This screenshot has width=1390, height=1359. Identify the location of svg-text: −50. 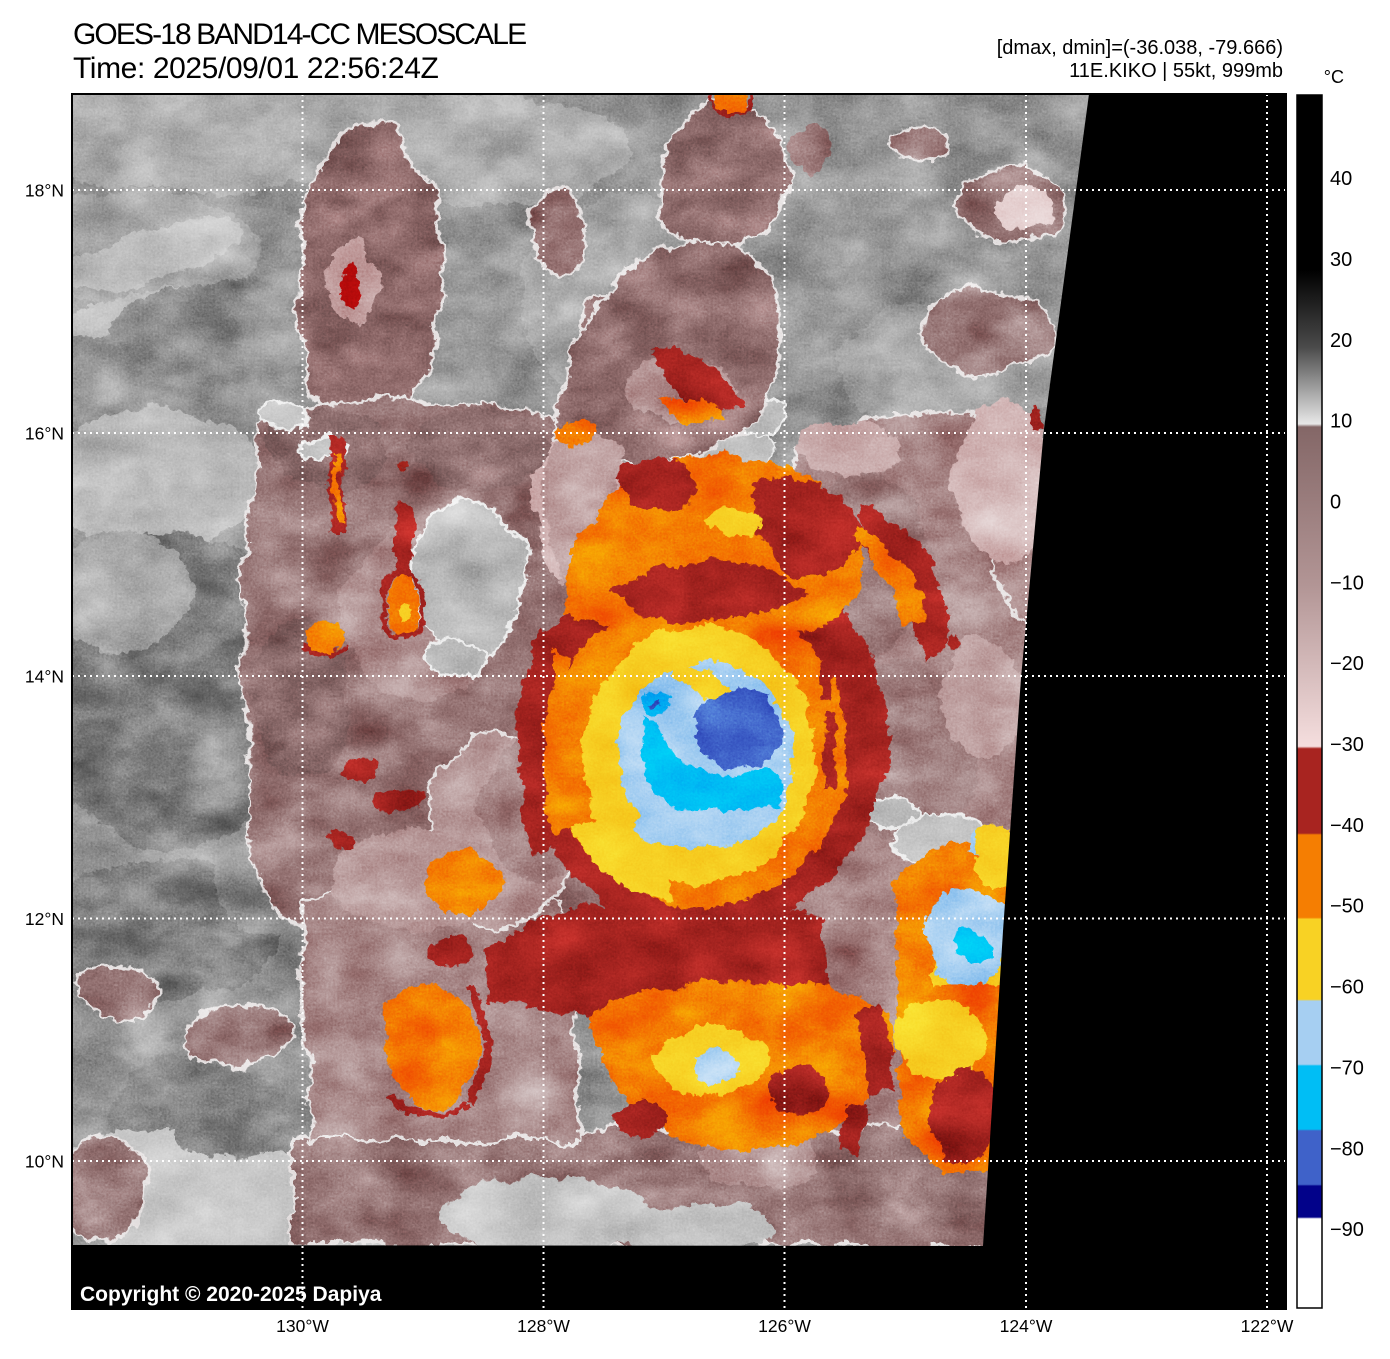
(1347, 907).